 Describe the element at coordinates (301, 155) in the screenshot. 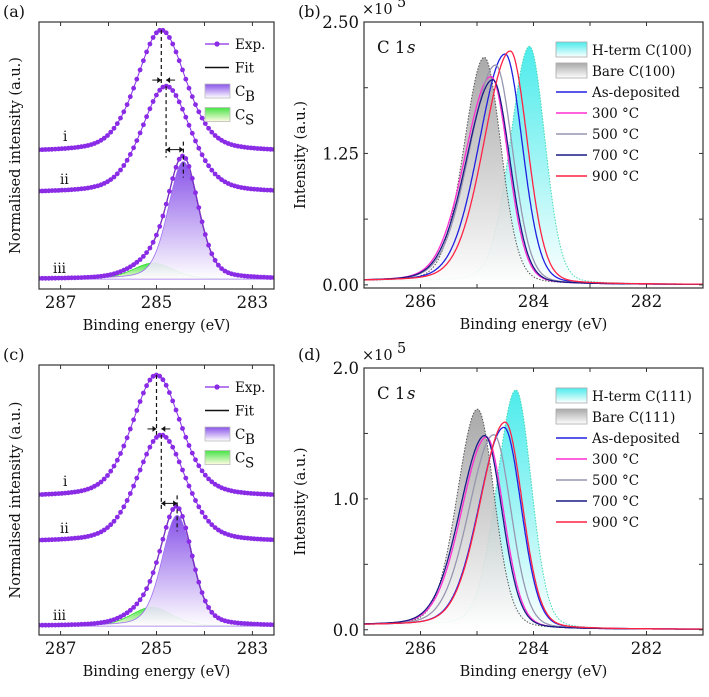

I see `y-axis-label: Intensity (a.u.)` at that location.